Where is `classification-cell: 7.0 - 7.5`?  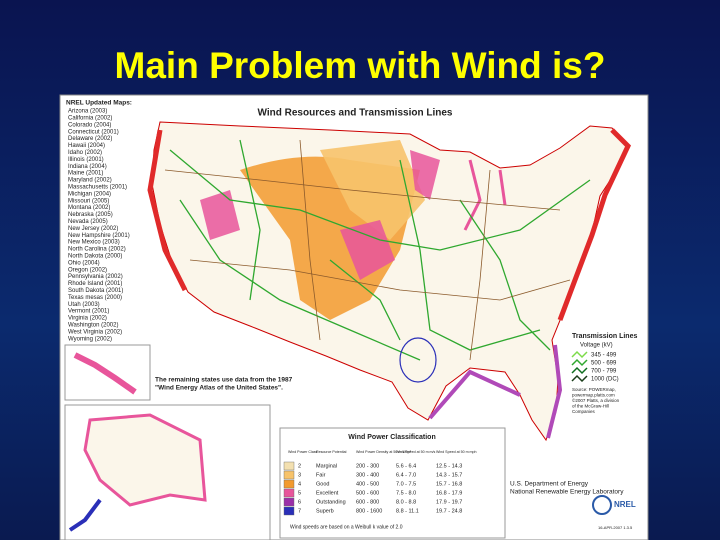
classification-cell: 7.0 - 7.5 is located at coordinates (406, 484).